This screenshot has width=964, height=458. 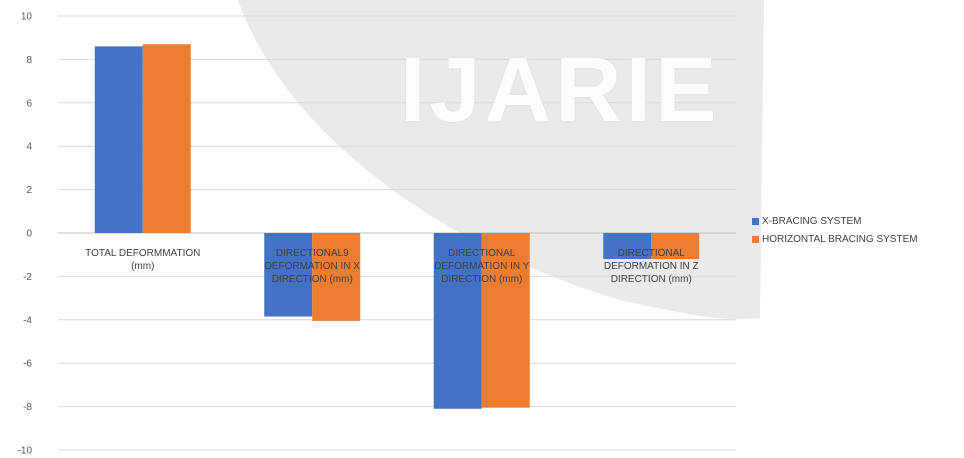 I want to click on y-tick-label: -6, so click(x=27, y=364).